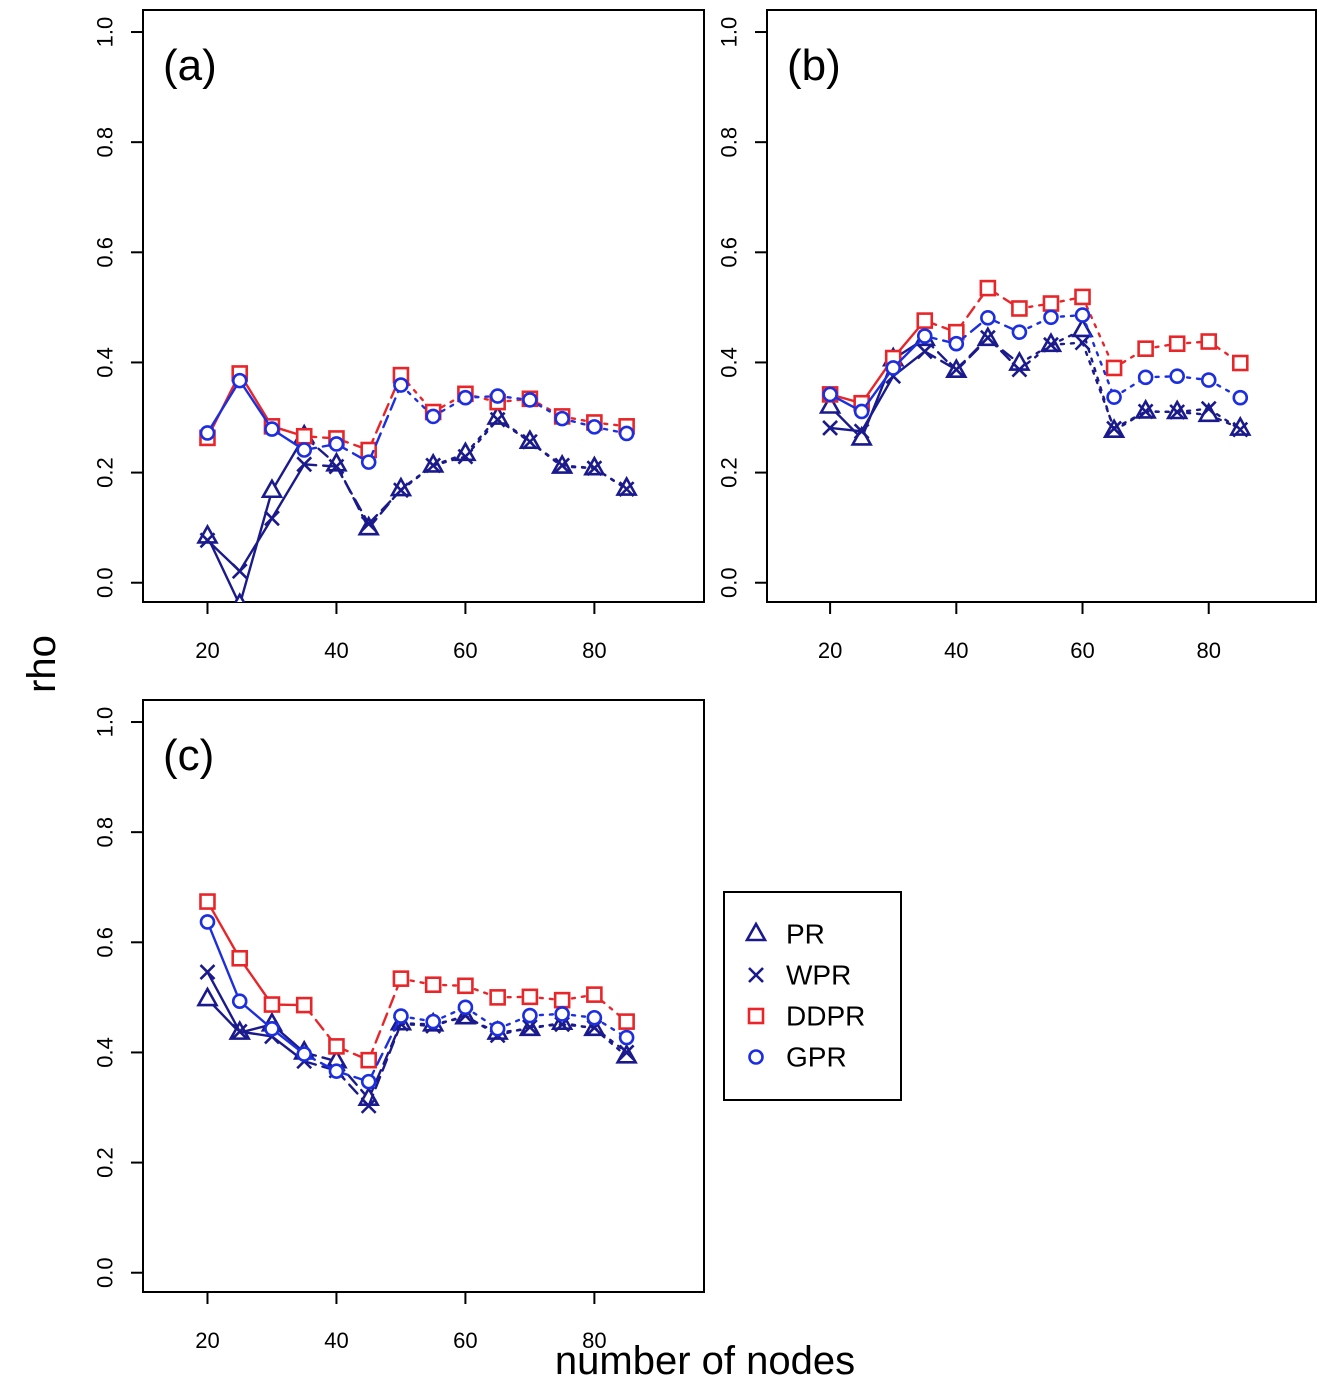  Describe the element at coordinates (816, 1057) in the screenshot. I see `legend-label: GPR` at that location.